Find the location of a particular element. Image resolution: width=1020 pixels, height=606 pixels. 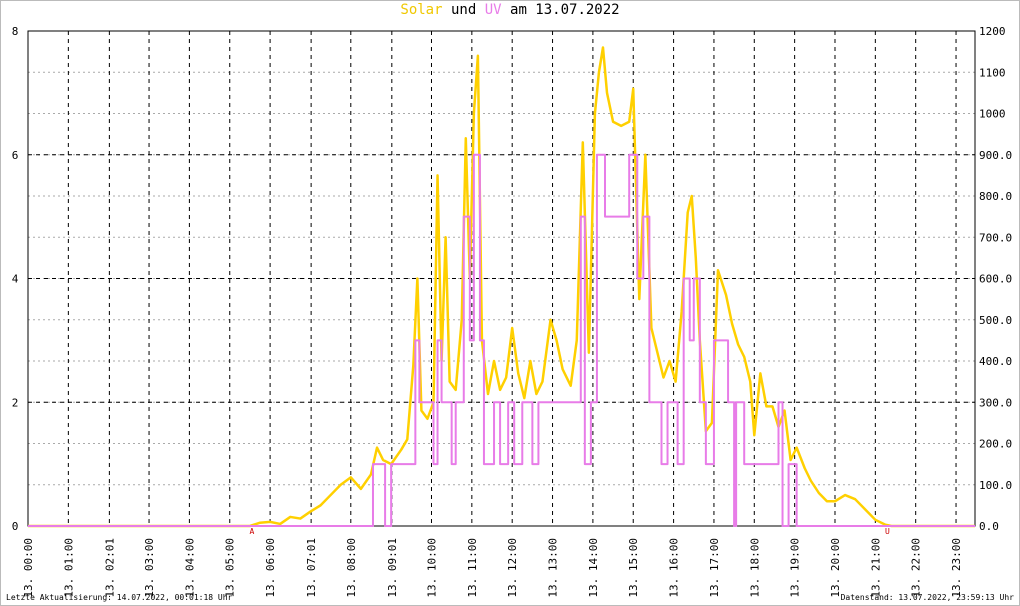

x-tick-label: 13. 12:00 is located at coordinates (512, 568).